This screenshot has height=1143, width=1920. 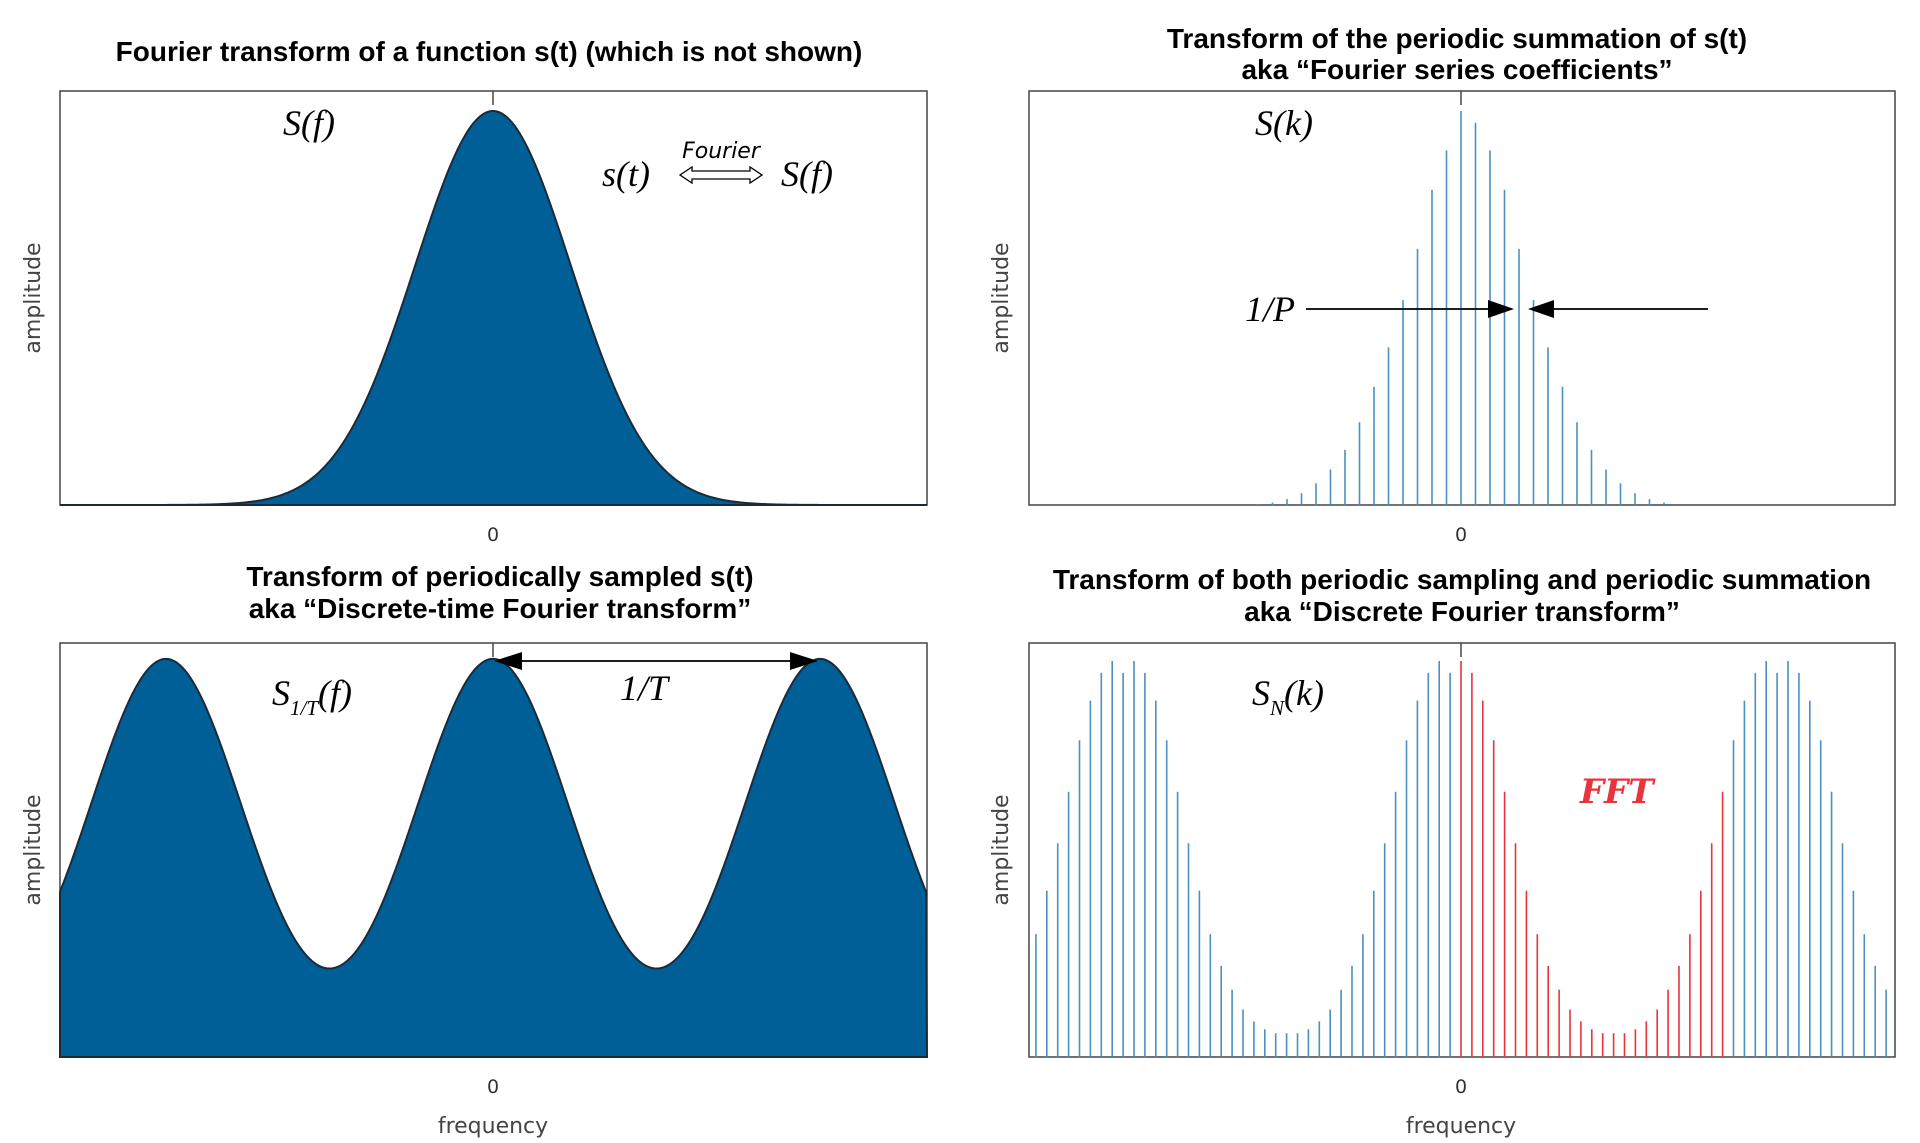 What do you see at coordinates (493, 1126) in the screenshot?
I see `panel3-xlabel: frequency` at bounding box center [493, 1126].